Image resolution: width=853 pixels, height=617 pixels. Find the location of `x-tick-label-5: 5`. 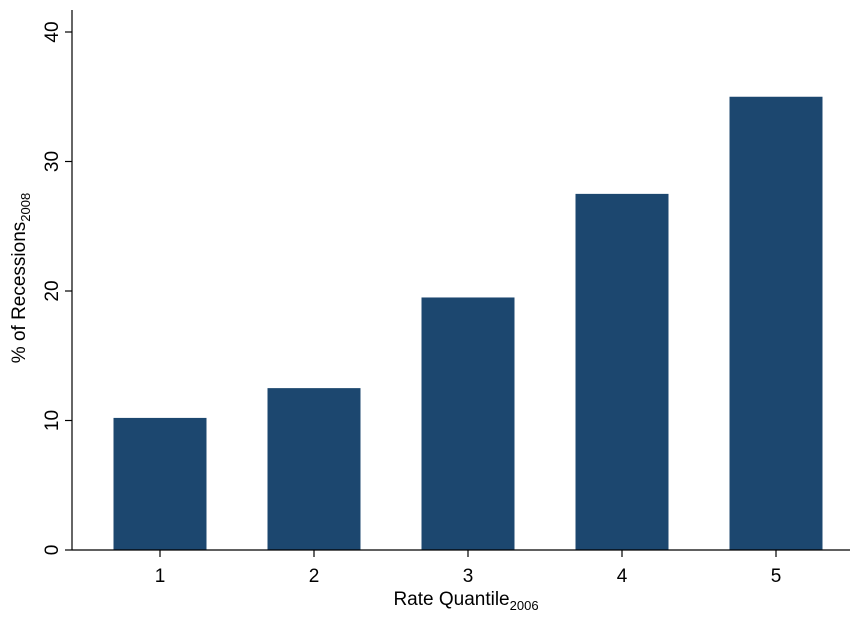

x-tick-label-5: 5 is located at coordinates (776, 576).